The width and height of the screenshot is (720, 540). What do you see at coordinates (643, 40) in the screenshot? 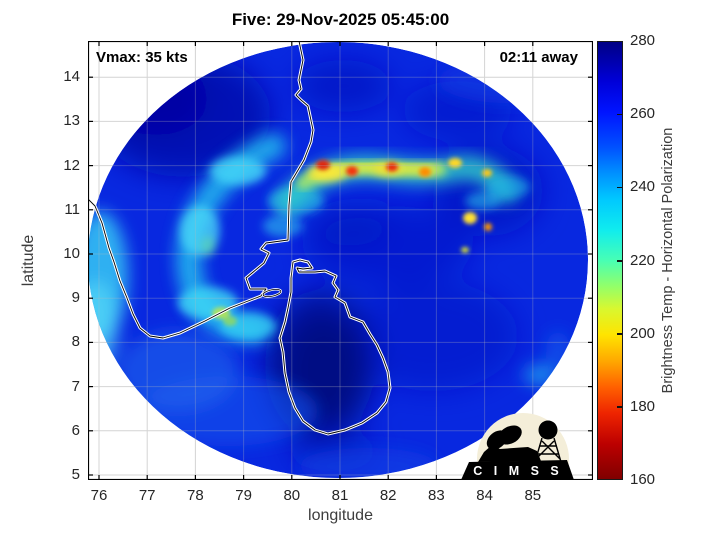
I see `colorbar-tick-label: 280` at bounding box center [643, 40].